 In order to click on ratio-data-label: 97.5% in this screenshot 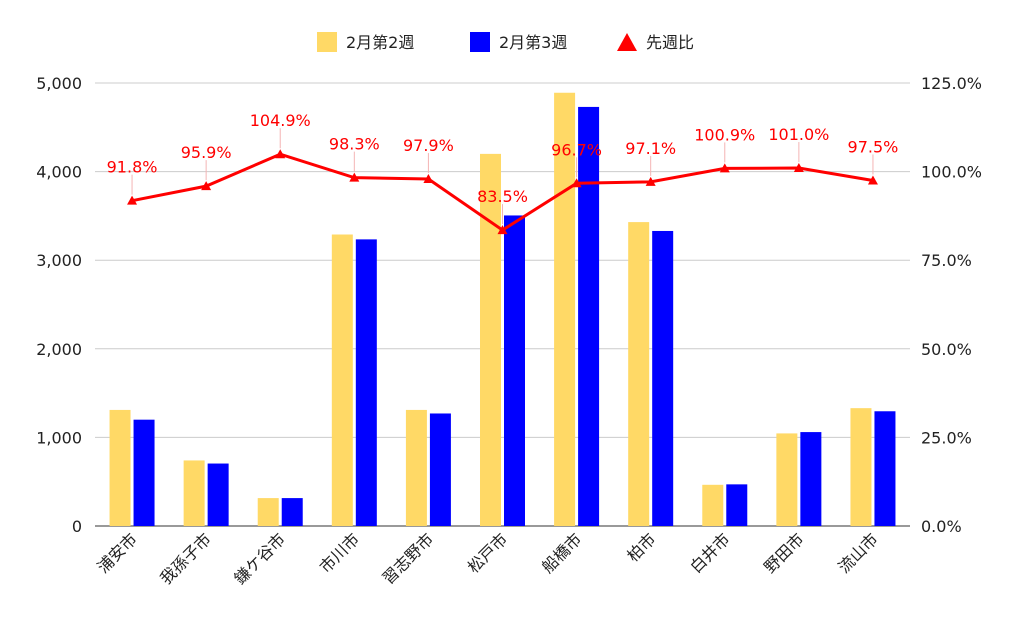, I will do `click(873, 146)`.